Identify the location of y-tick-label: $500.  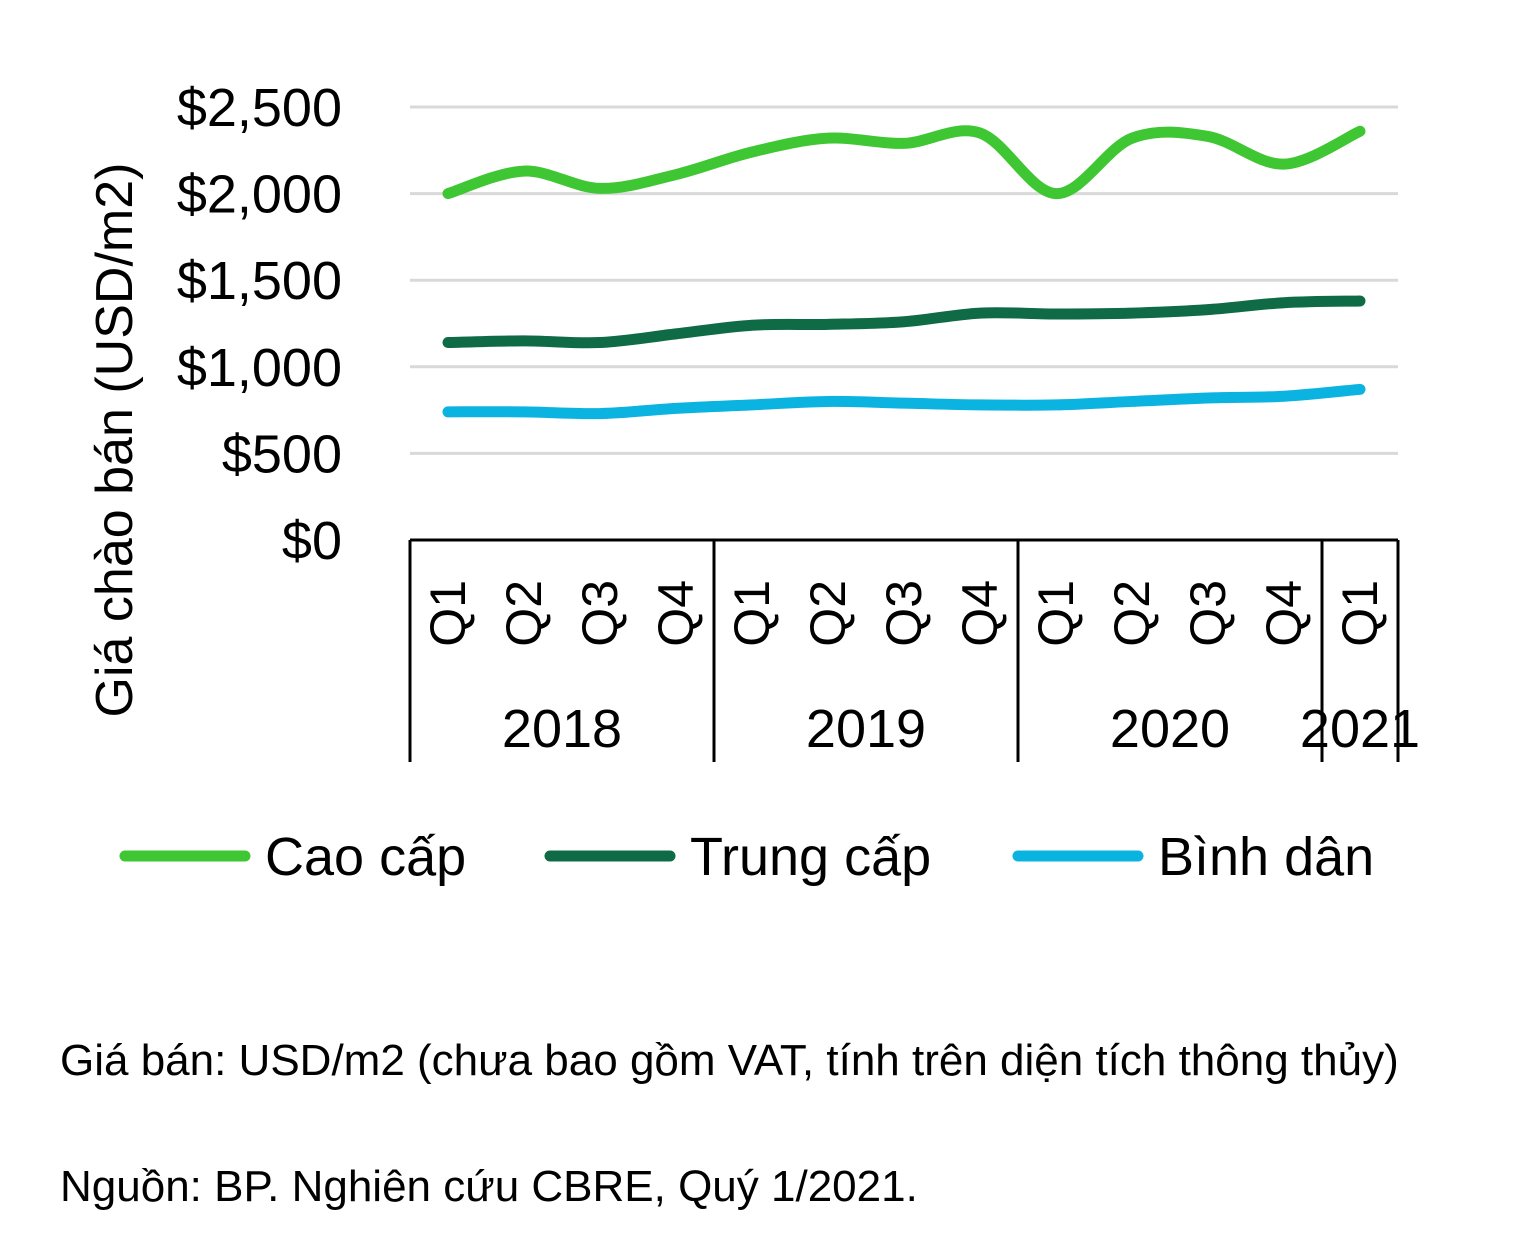
(282, 454).